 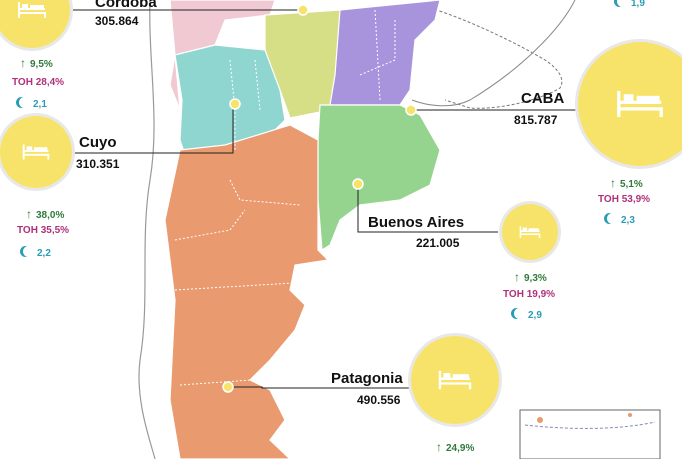 What do you see at coordinates (530, 277) in the screenshot?
I see `stat-buenos-aires-growth: ↑ 9,3%` at bounding box center [530, 277].